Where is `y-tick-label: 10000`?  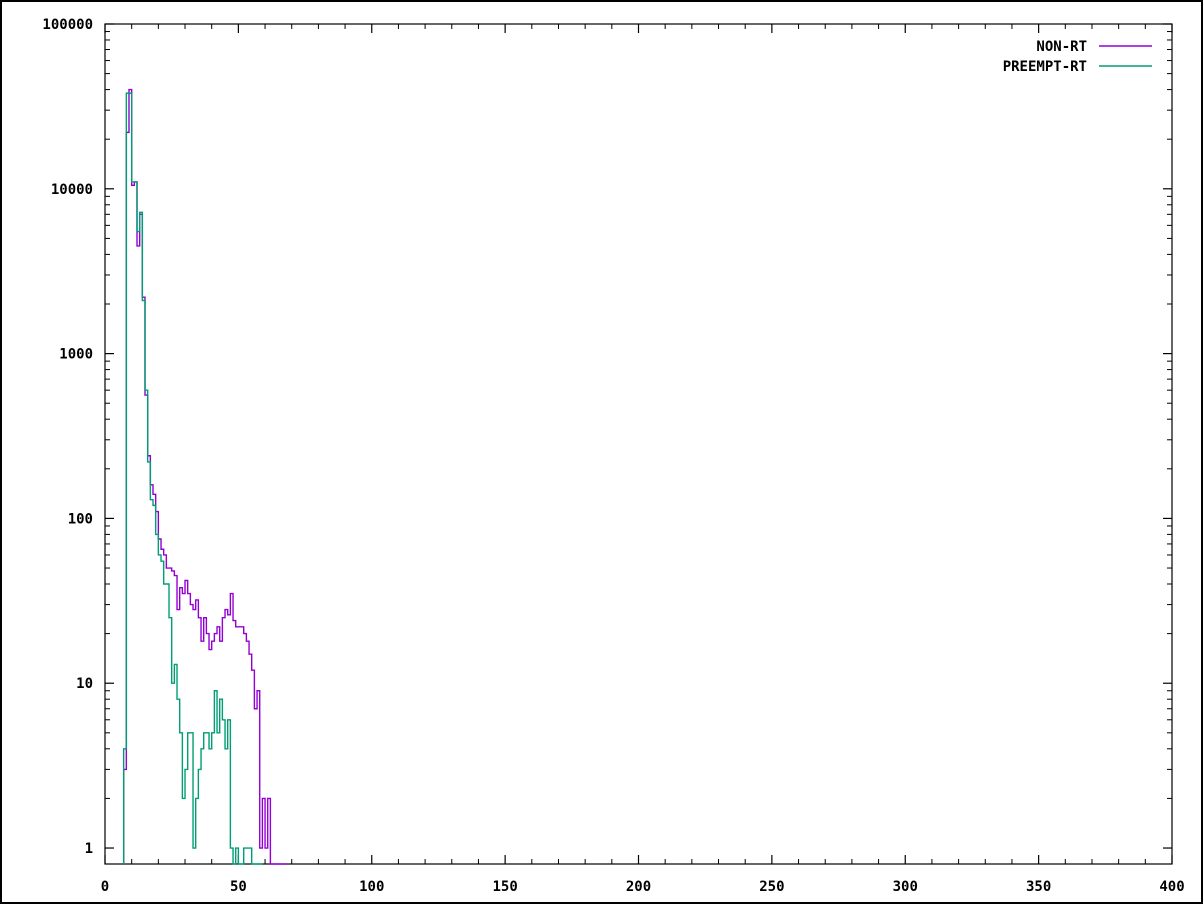
y-tick-label: 10000 is located at coordinates (72, 190).